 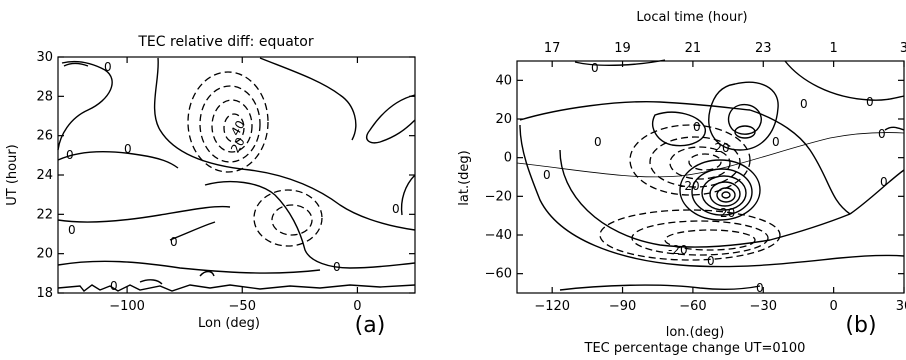 What do you see at coordinates (552, 48) in the screenshot?
I see `top-tick-label: 17` at bounding box center [552, 48].